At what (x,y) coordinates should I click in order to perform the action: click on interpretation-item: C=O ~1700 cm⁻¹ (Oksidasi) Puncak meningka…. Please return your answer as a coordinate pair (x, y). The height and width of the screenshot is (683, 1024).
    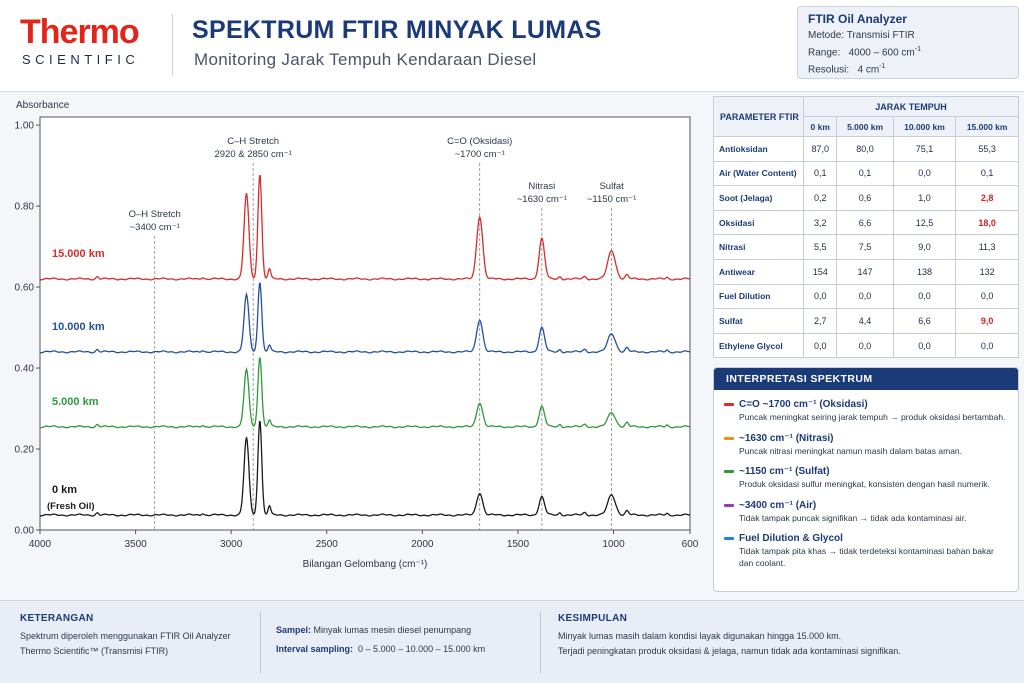
    Looking at the image, I should click on (866, 411).